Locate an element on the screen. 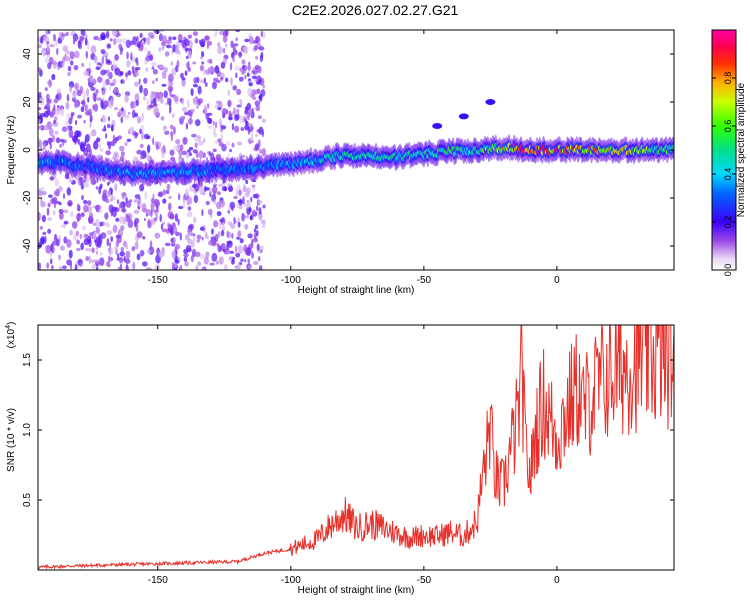 This screenshot has width=750, height=600. snr-ylabel: SNR (10 * v/v) is located at coordinates (11, 440).